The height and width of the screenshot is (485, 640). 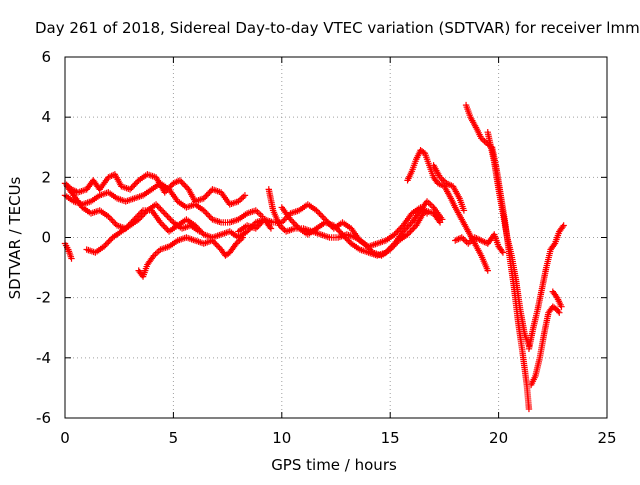 What do you see at coordinates (65, 438) in the screenshot?
I see `x-tick-label: 0` at bounding box center [65, 438].